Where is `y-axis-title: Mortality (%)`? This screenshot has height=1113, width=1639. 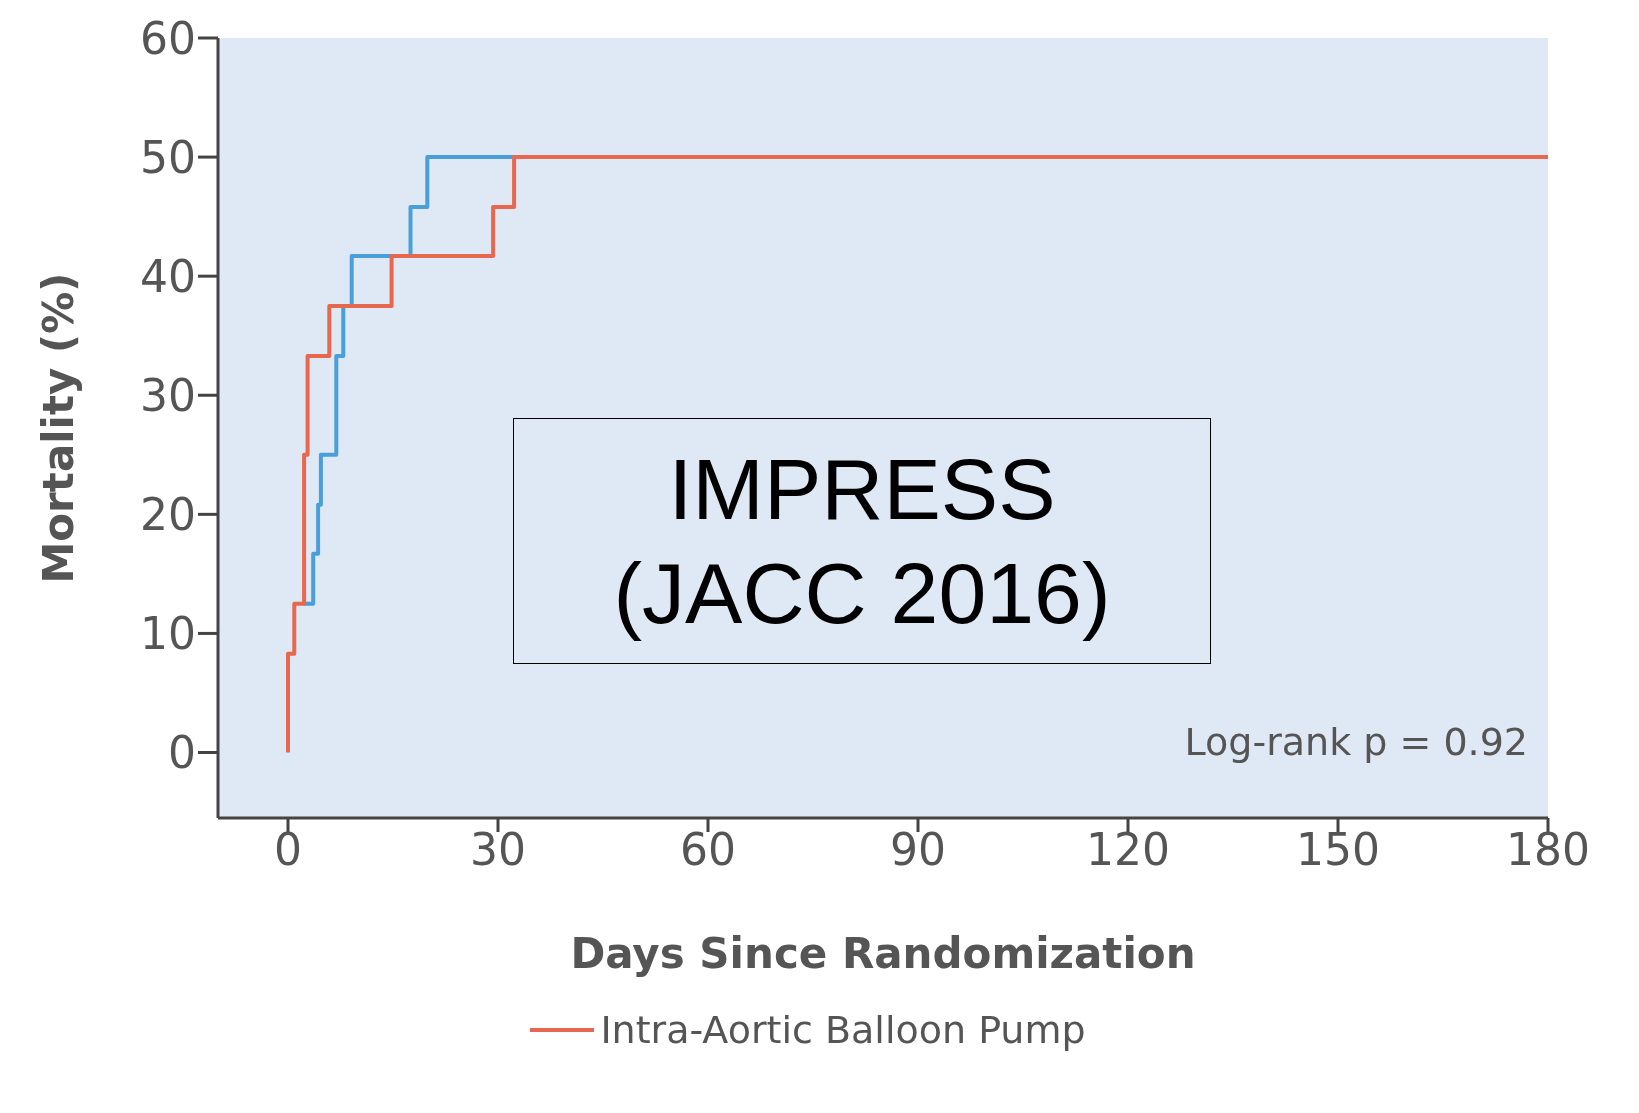 y-axis-title: Mortality (%) is located at coordinates (58, 428).